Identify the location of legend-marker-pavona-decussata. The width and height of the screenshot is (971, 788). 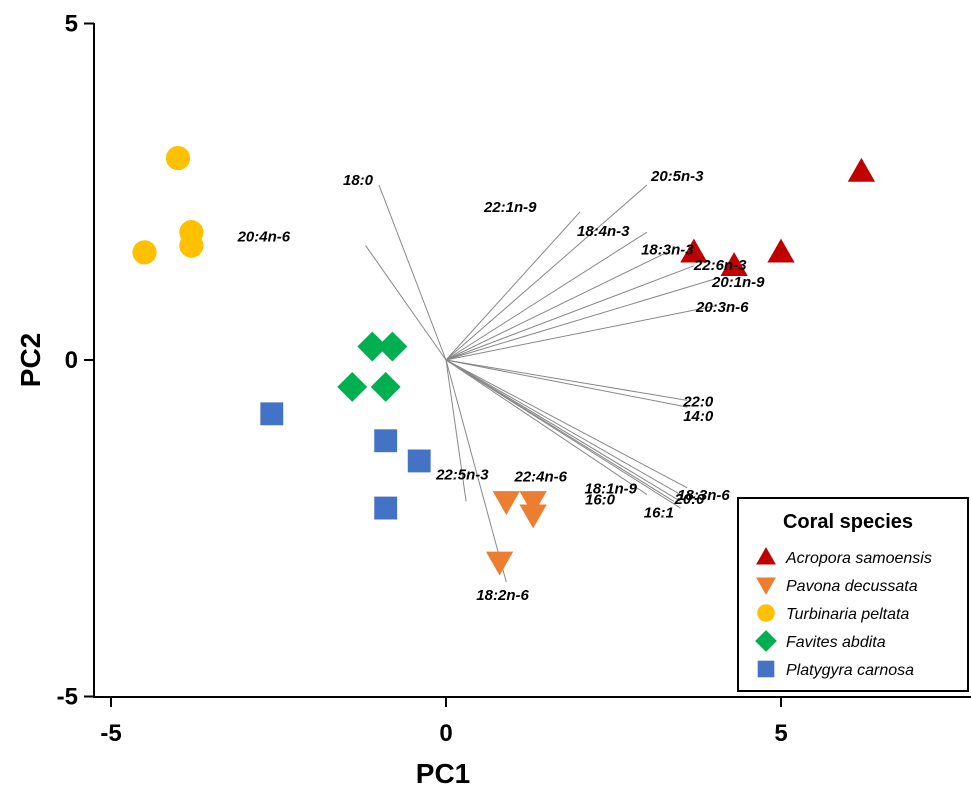
(766, 586).